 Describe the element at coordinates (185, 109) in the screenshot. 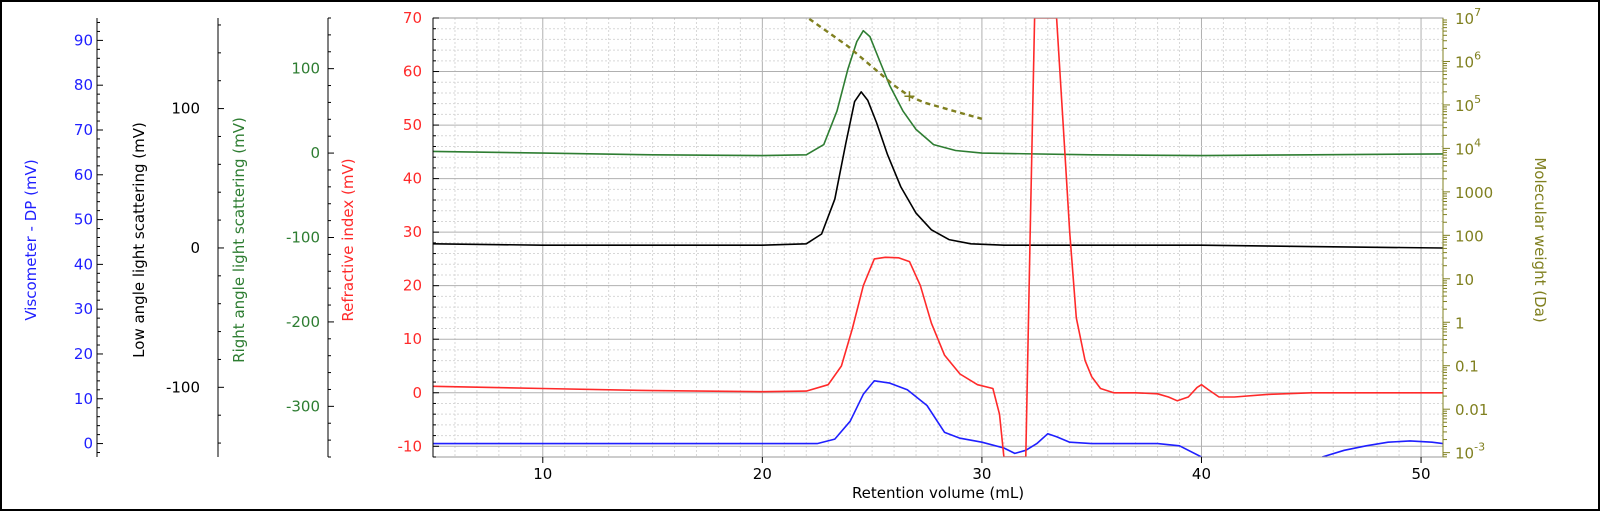

I see `lals-tick-label: 100` at that location.